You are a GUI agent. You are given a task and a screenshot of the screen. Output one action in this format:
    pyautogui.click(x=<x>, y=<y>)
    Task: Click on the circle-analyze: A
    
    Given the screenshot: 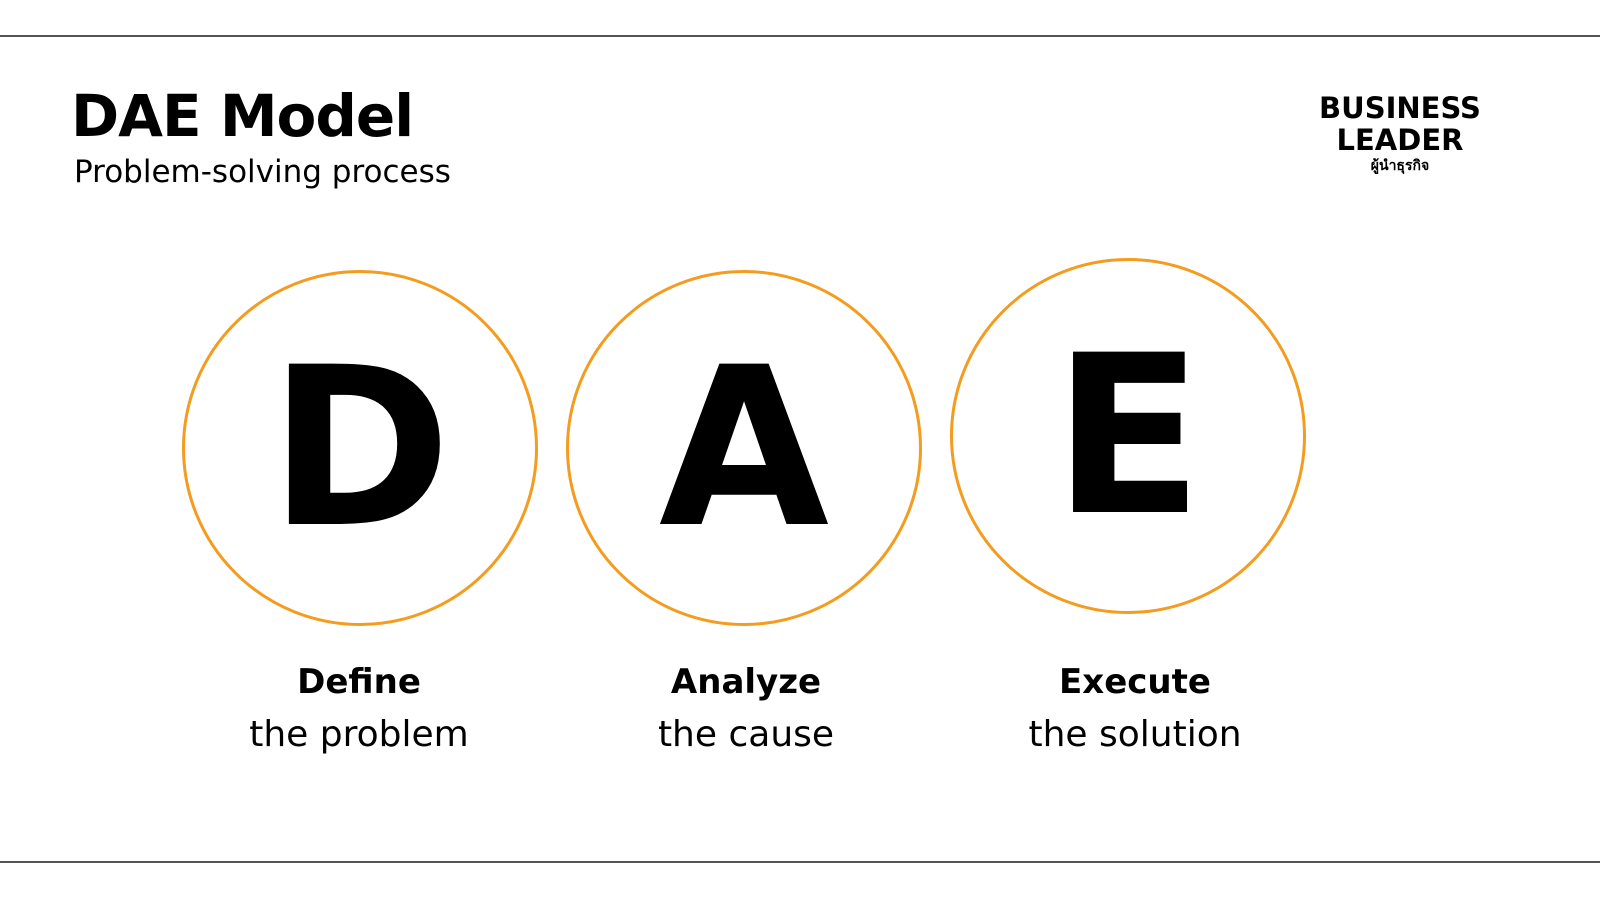 What is the action you would take?
    pyautogui.click(x=744, y=448)
    